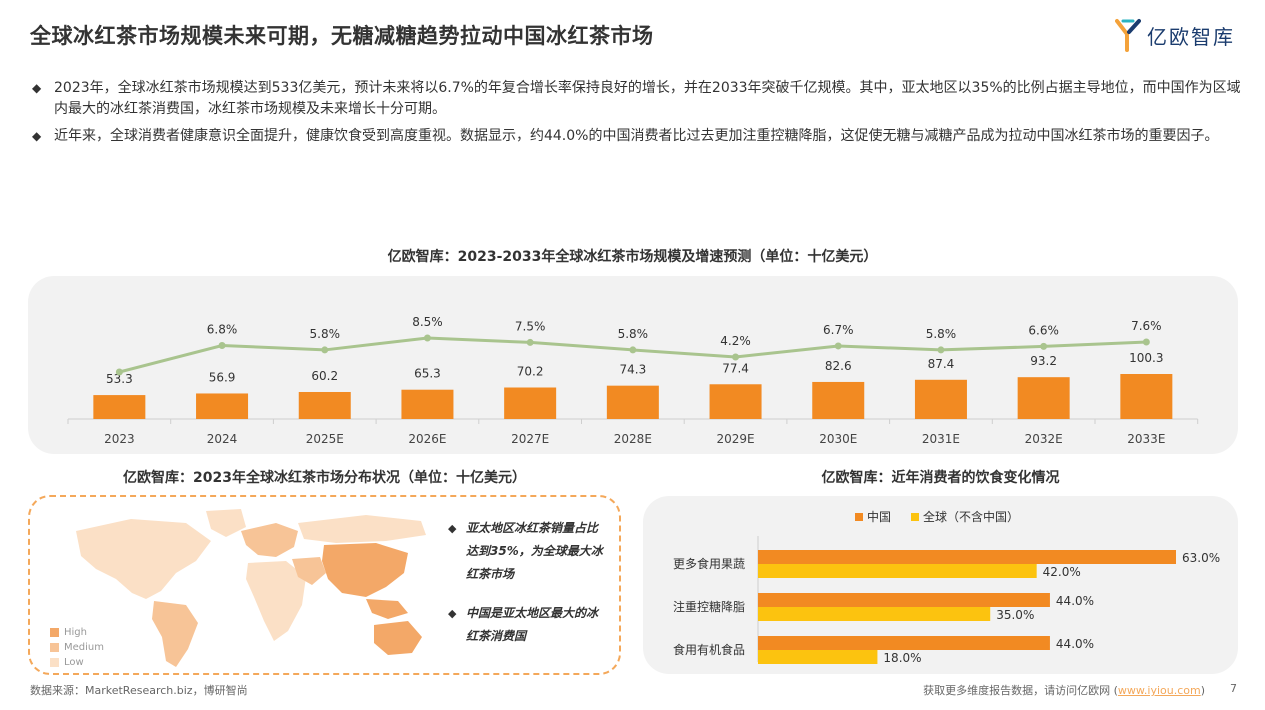 This screenshot has height=710, width=1265. Describe the element at coordinates (879, 516) in the screenshot. I see `legend-label: 中国` at that location.